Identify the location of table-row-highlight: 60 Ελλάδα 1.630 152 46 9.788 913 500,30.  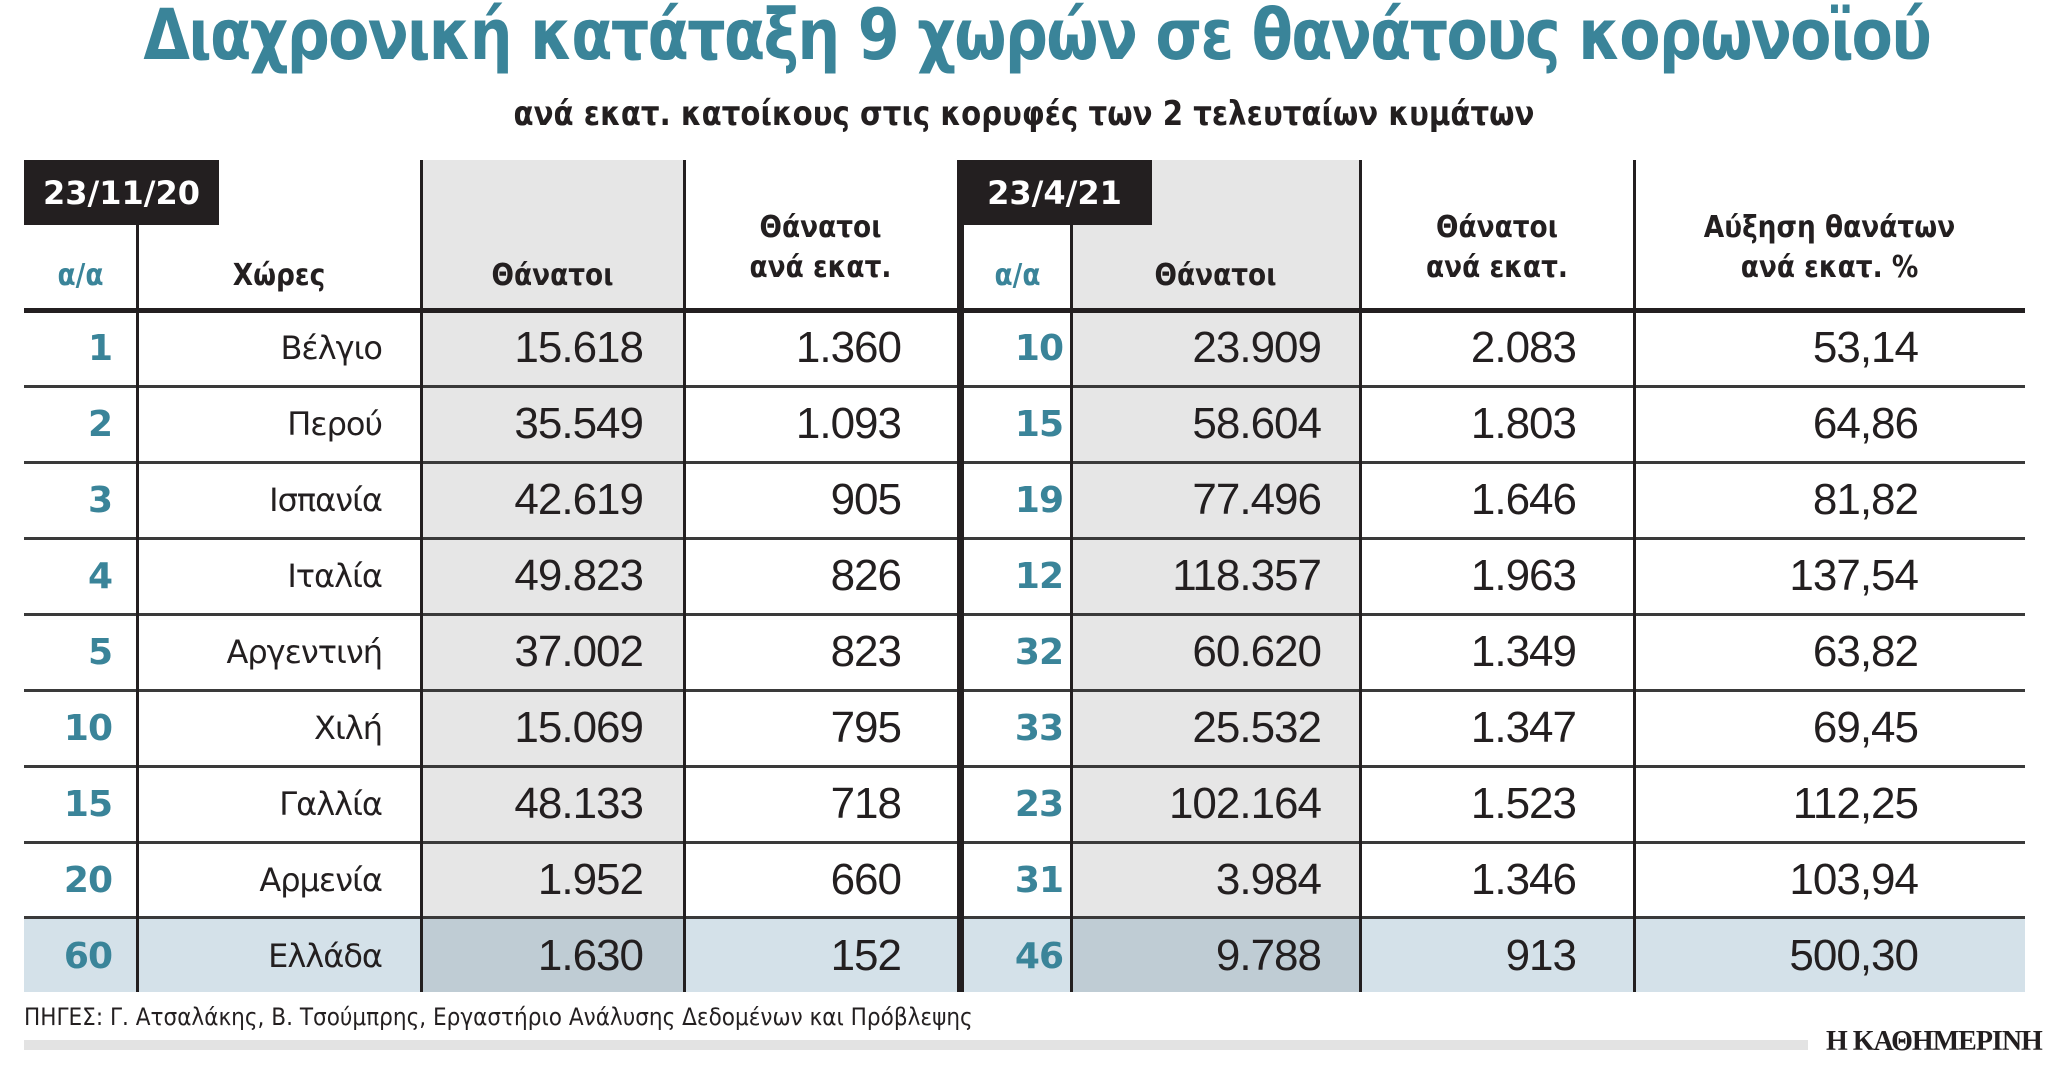
(1024, 956).